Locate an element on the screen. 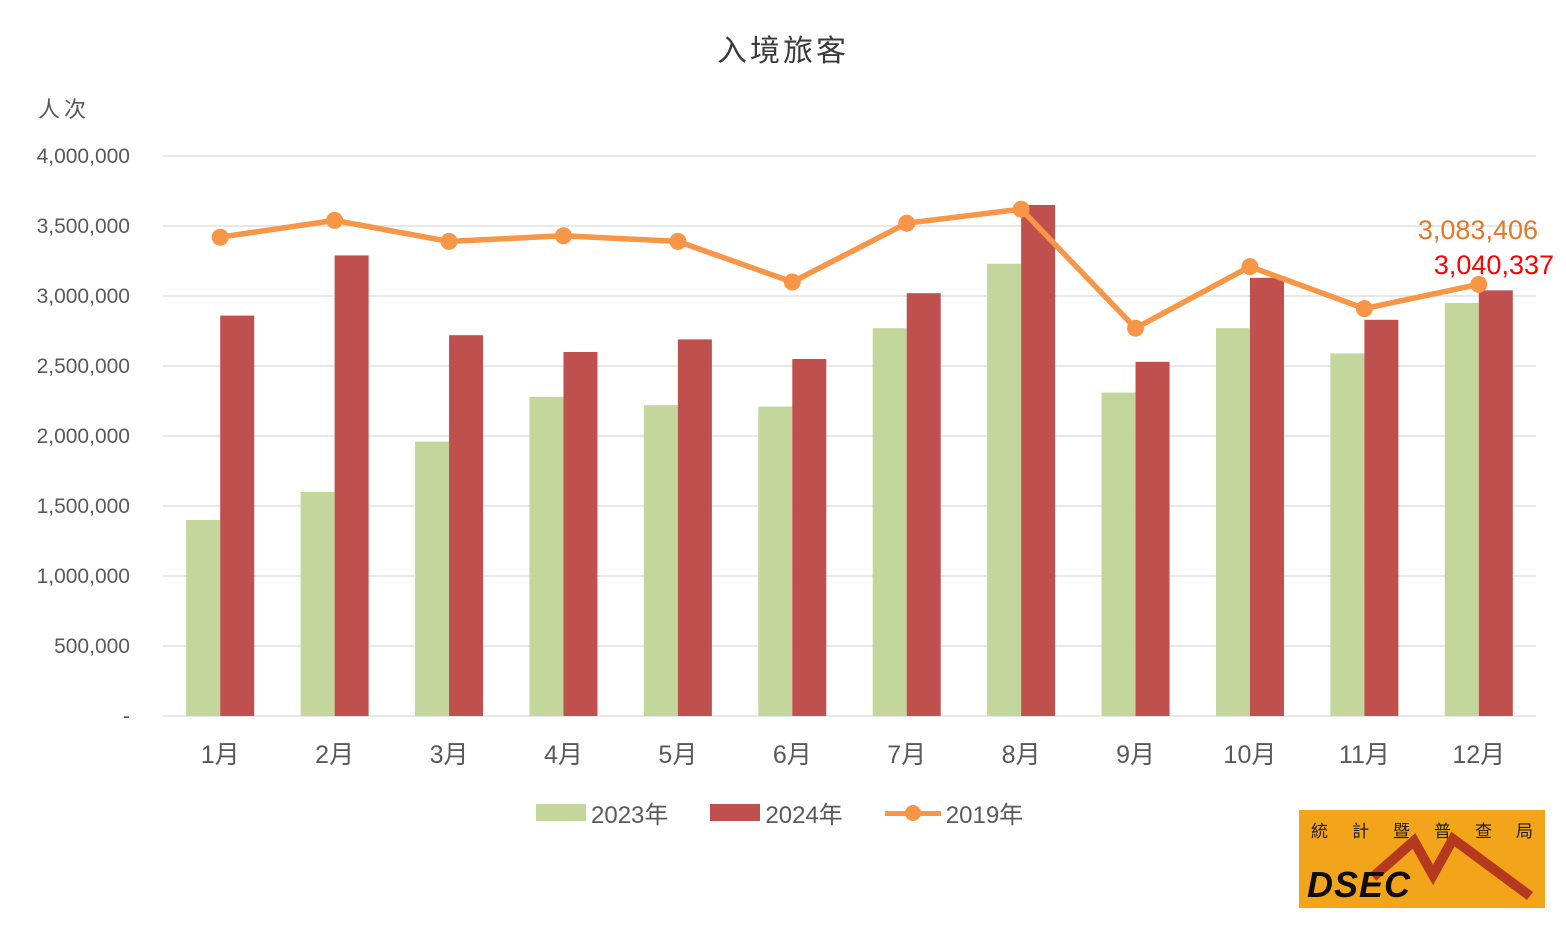 The width and height of the screenshot is (1566, 926). y-axis-tick-label: 2,000,000 is located at coordinates (83, 436).